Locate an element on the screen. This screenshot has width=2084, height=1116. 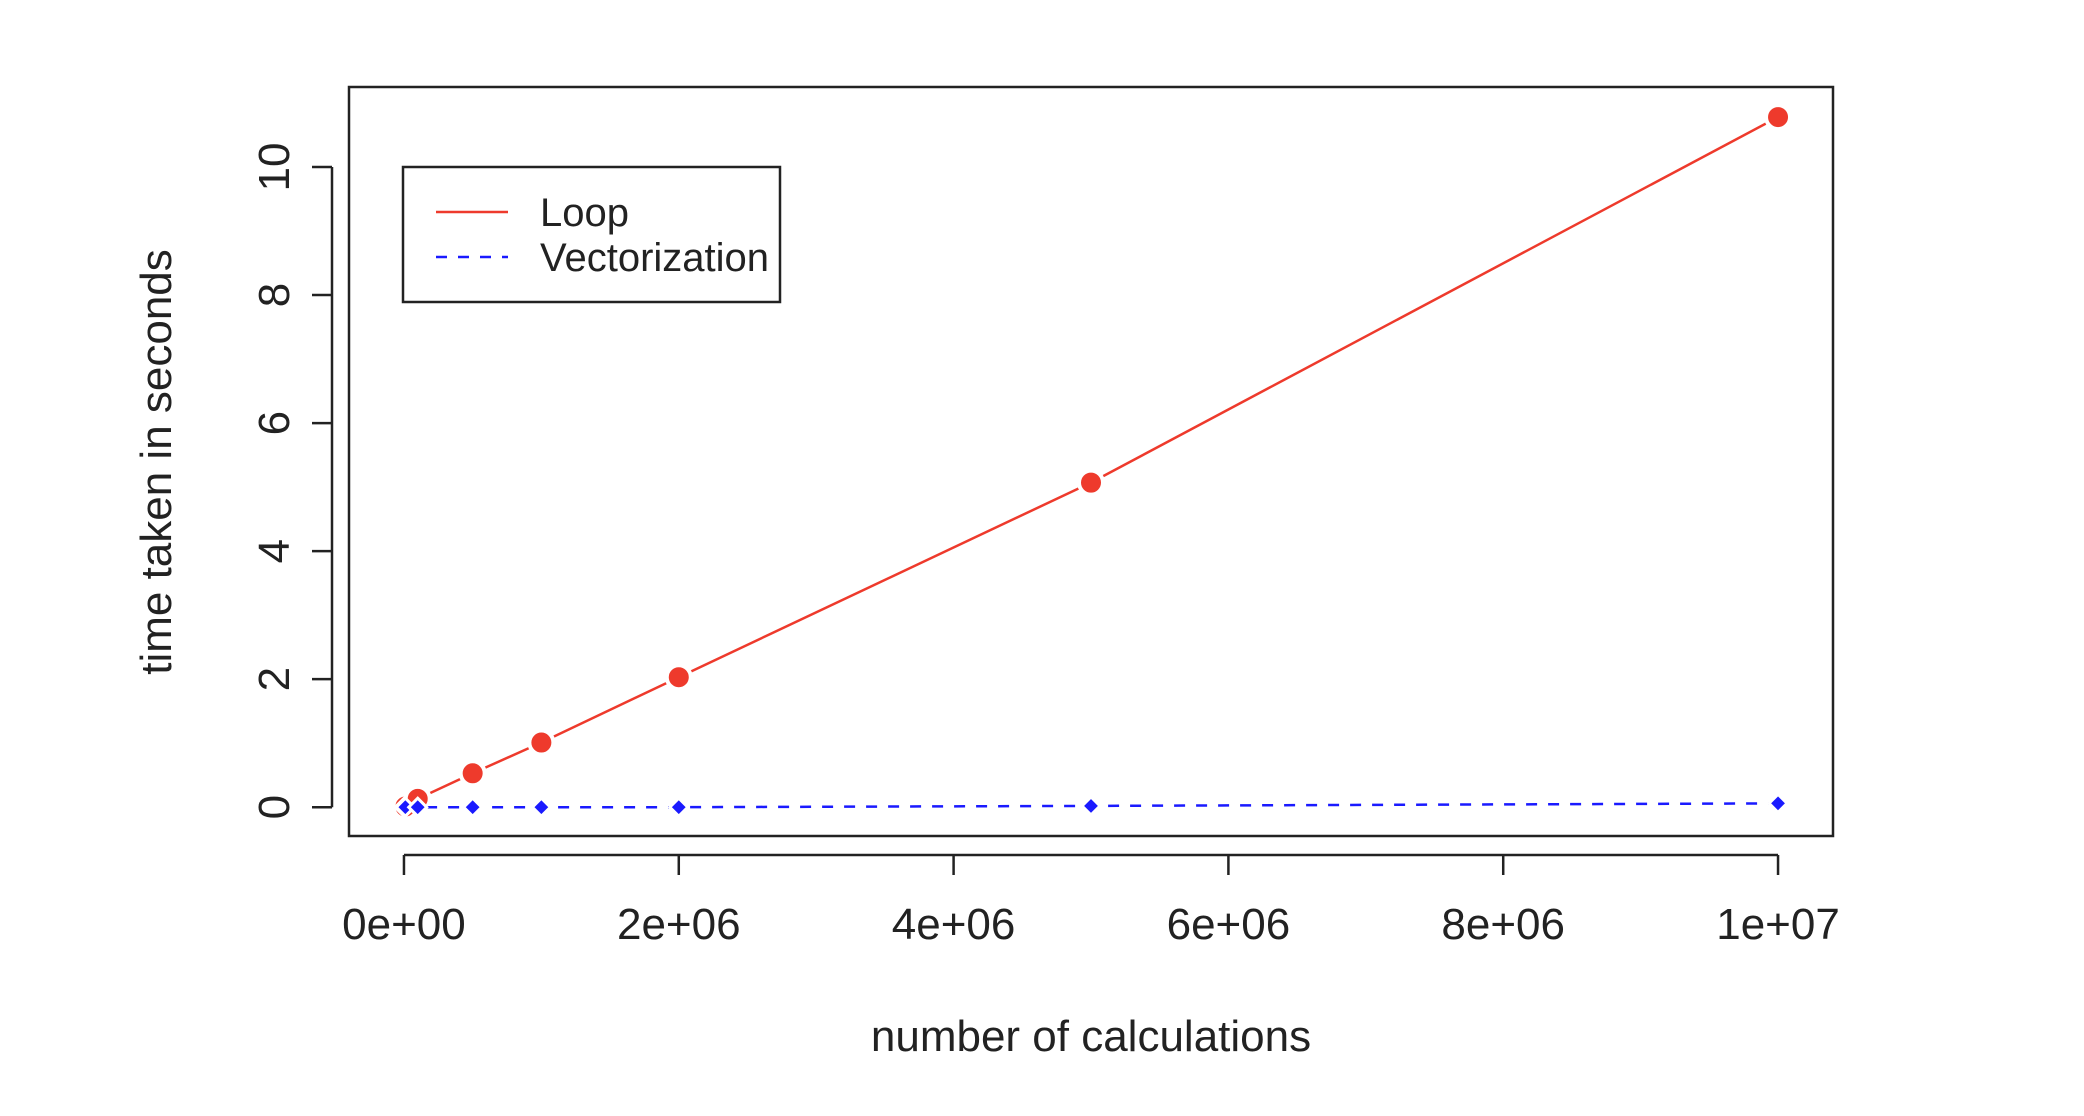
x-tick-label: 4e+06 is located at coordinates (954, 924).